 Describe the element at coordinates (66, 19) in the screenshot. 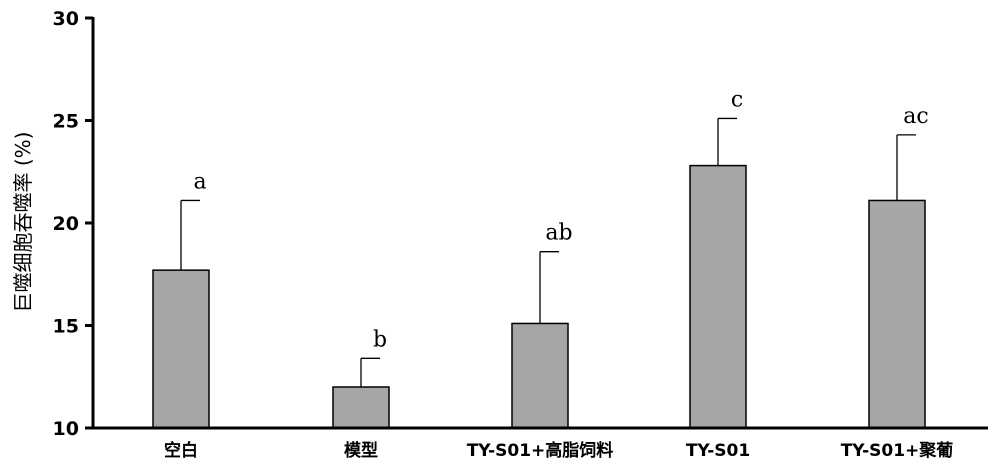

I see `y-tick-label: 30` at that location.